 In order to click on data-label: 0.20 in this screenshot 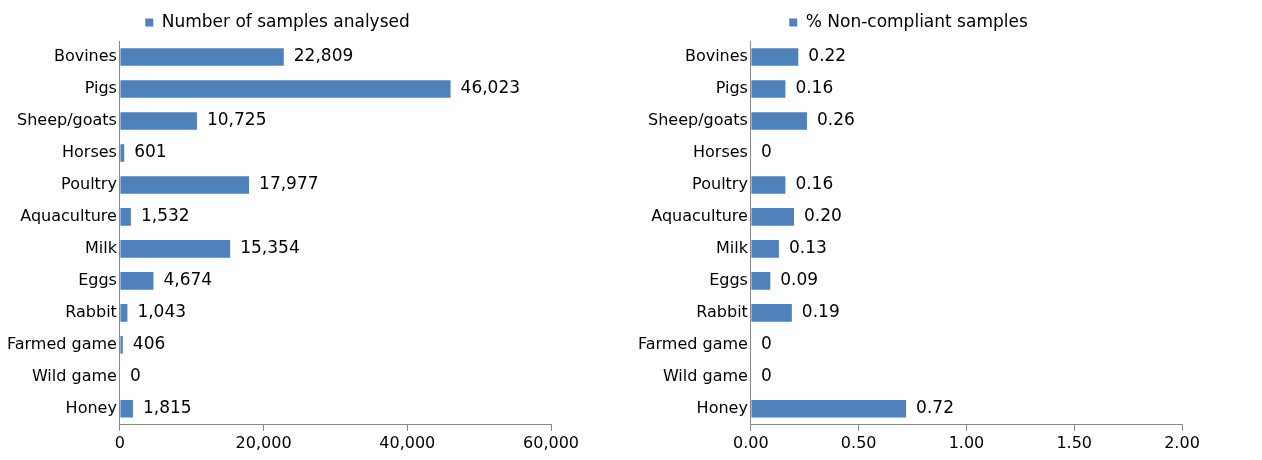, I will do `click(823, 215)`.